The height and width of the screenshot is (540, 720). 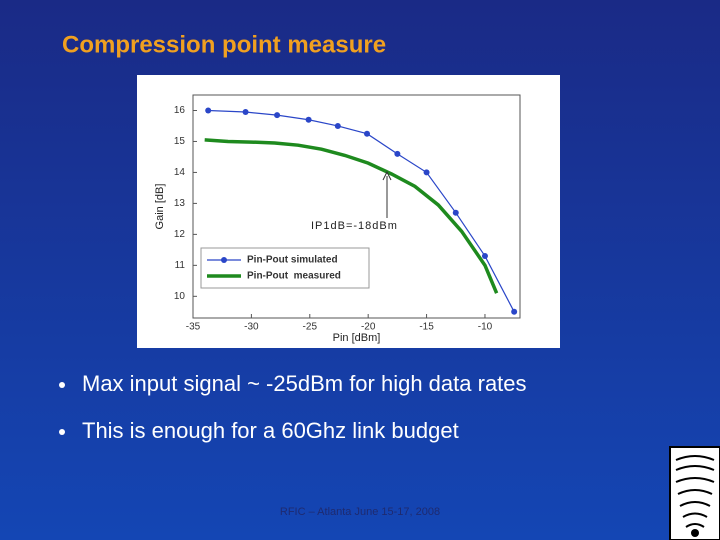 What do you see at coordinates (160, 207) in the screenshot?
I see `y-axis-label: Gain [dB]` at bounding box center [160, 207].